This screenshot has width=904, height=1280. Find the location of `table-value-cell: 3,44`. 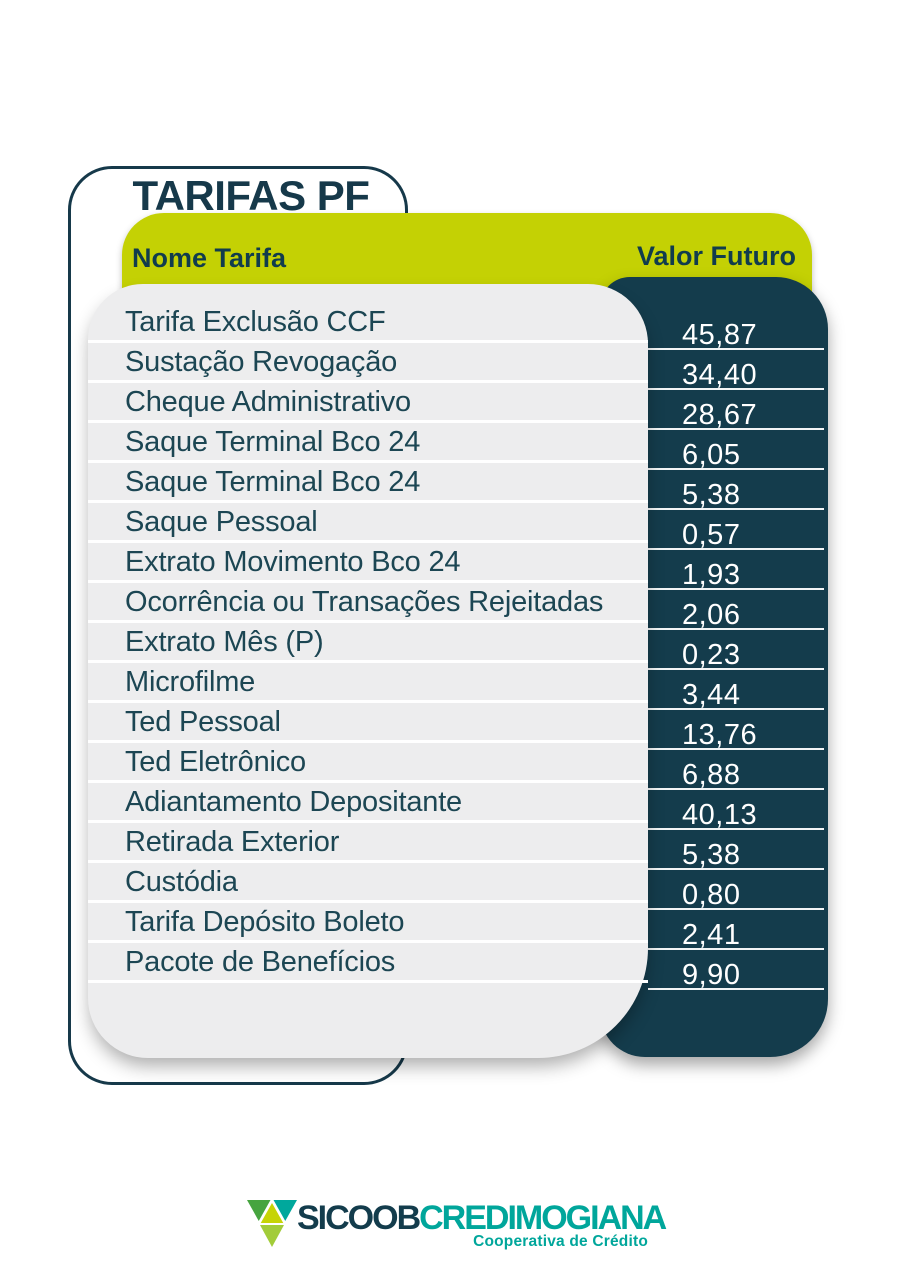

table-value-cell: 3,44 is located at coordinates (736, 690).